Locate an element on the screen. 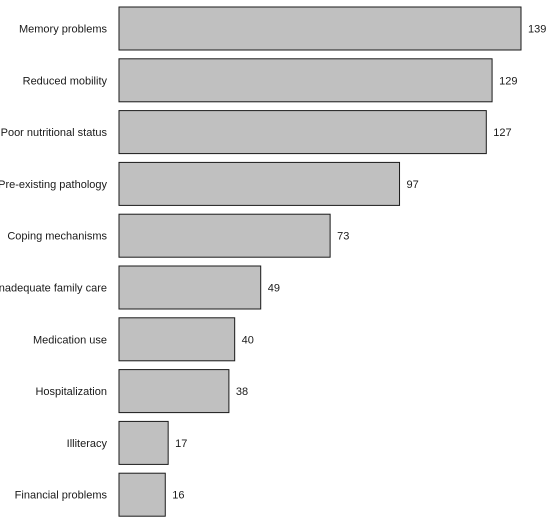 The height and width of the screenshot is (521, 550). bar-memory-problems is located at coordinates (320, 28).